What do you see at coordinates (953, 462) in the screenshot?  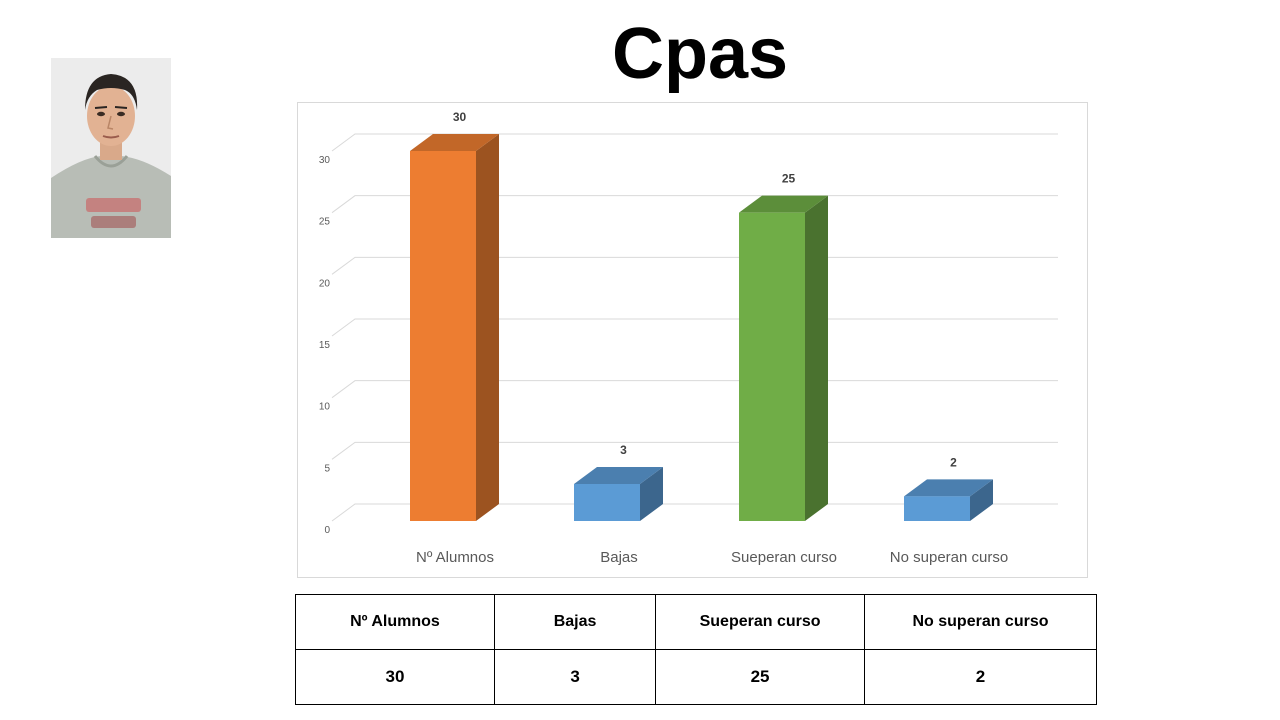 I see `data-label: 2` at bounding box center [953, 462].